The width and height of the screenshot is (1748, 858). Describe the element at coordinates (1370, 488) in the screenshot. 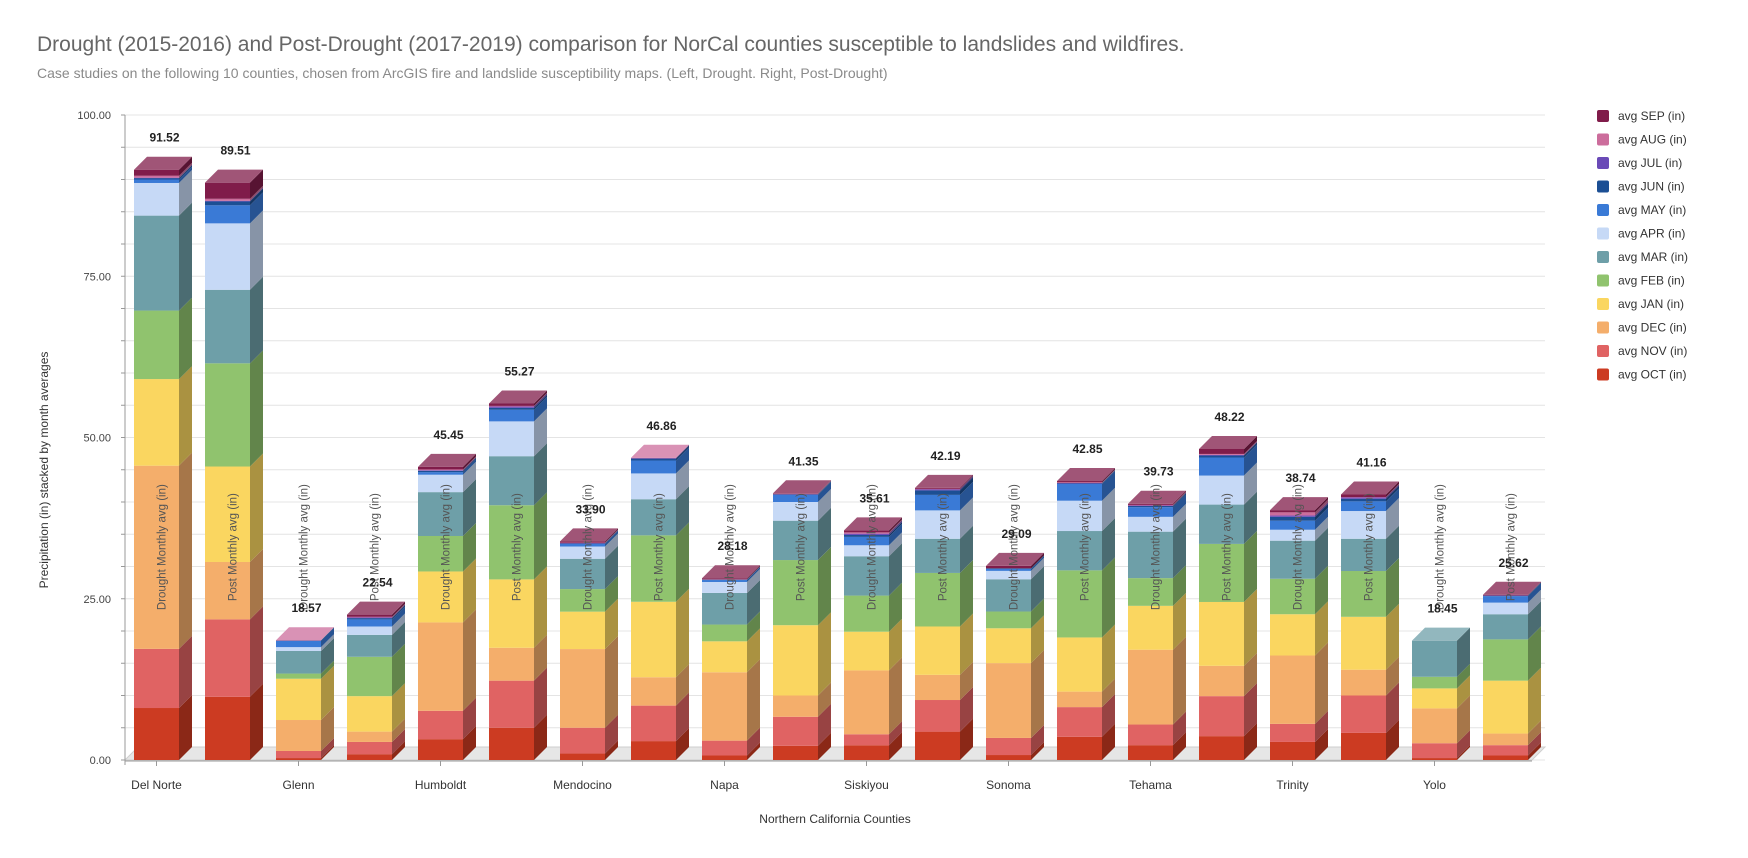

I see `bar-top-face` at that location.